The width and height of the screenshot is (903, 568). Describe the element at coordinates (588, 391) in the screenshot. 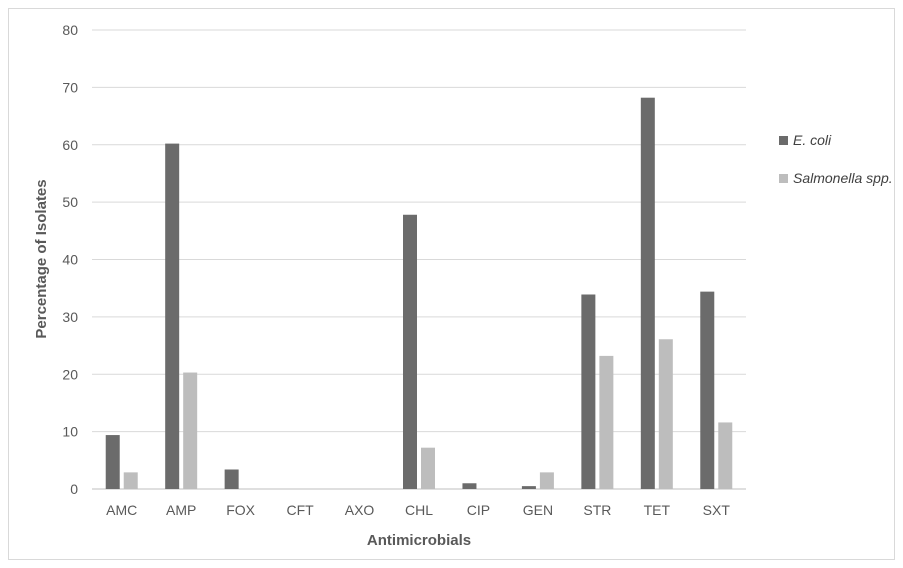

I see `bar-ecoli-str` at that location.